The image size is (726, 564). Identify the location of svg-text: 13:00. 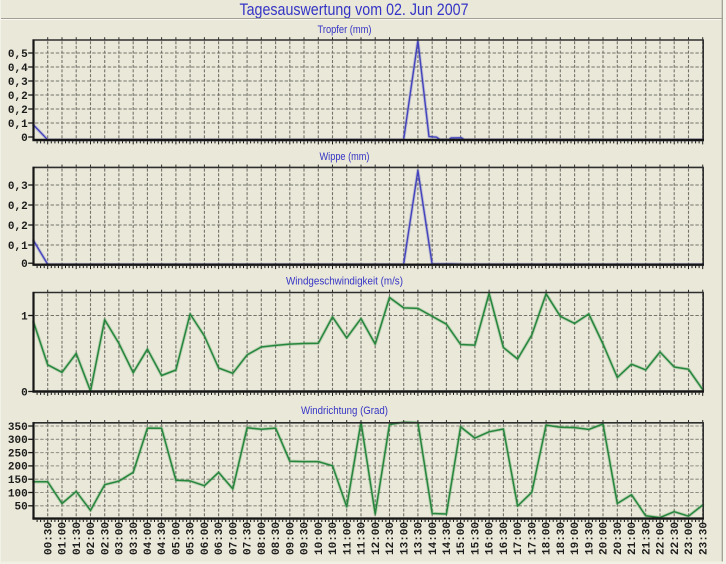
(405, 538).